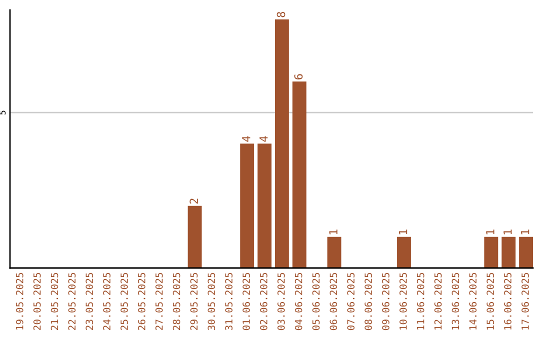  Describe the element at coordinates (264, 301) in the screenshot. I see `x-tick-label: 02.06.2025` at that location.